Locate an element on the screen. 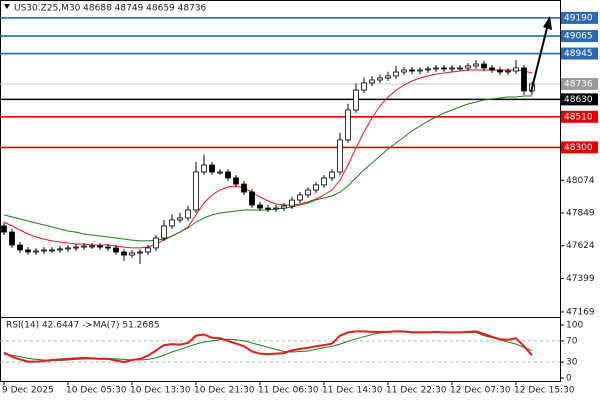  level-label: 48510 is located at coordinates (578, 117).